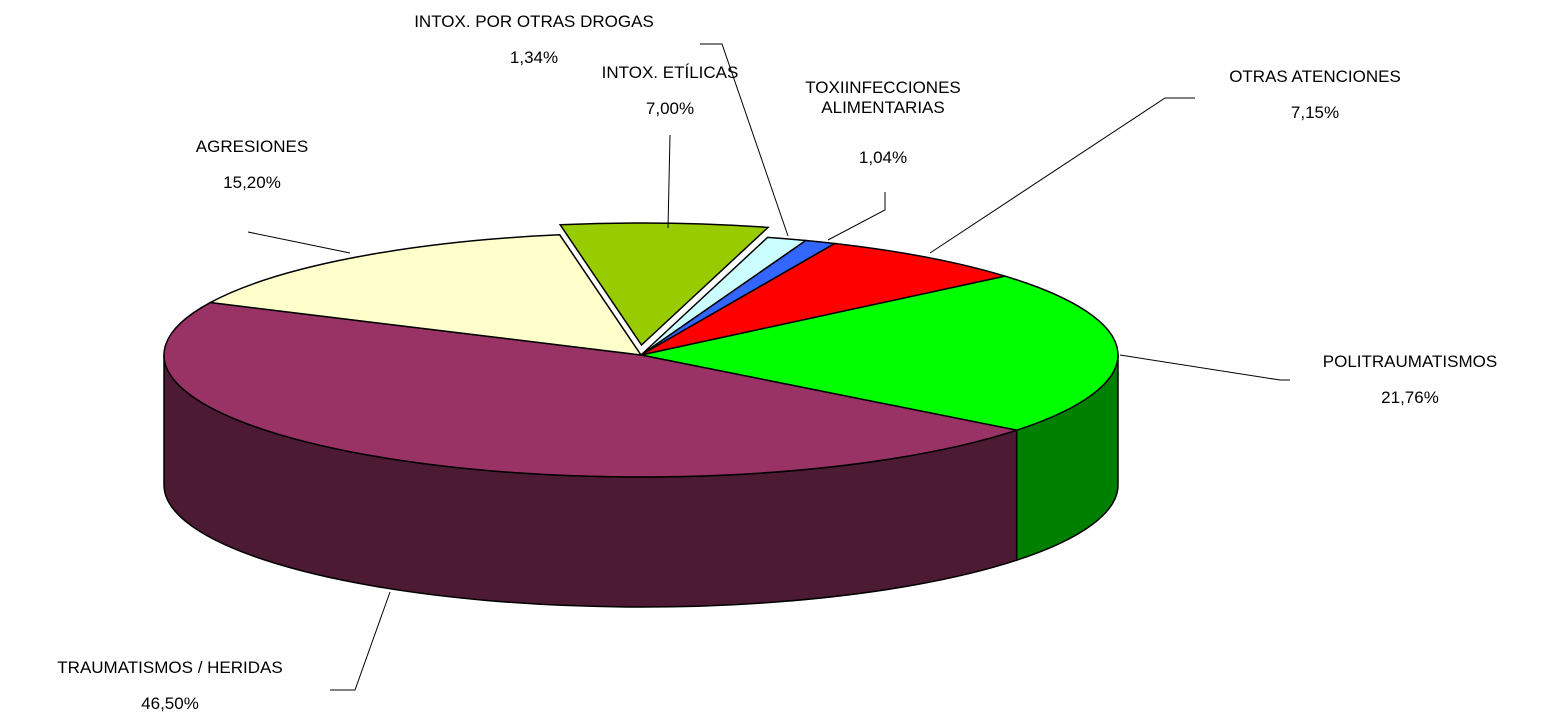  What do you see at coordinates (252, 182) in the screenshot?
I see `value-label: 15,20%` at bounding box center [252, 182].